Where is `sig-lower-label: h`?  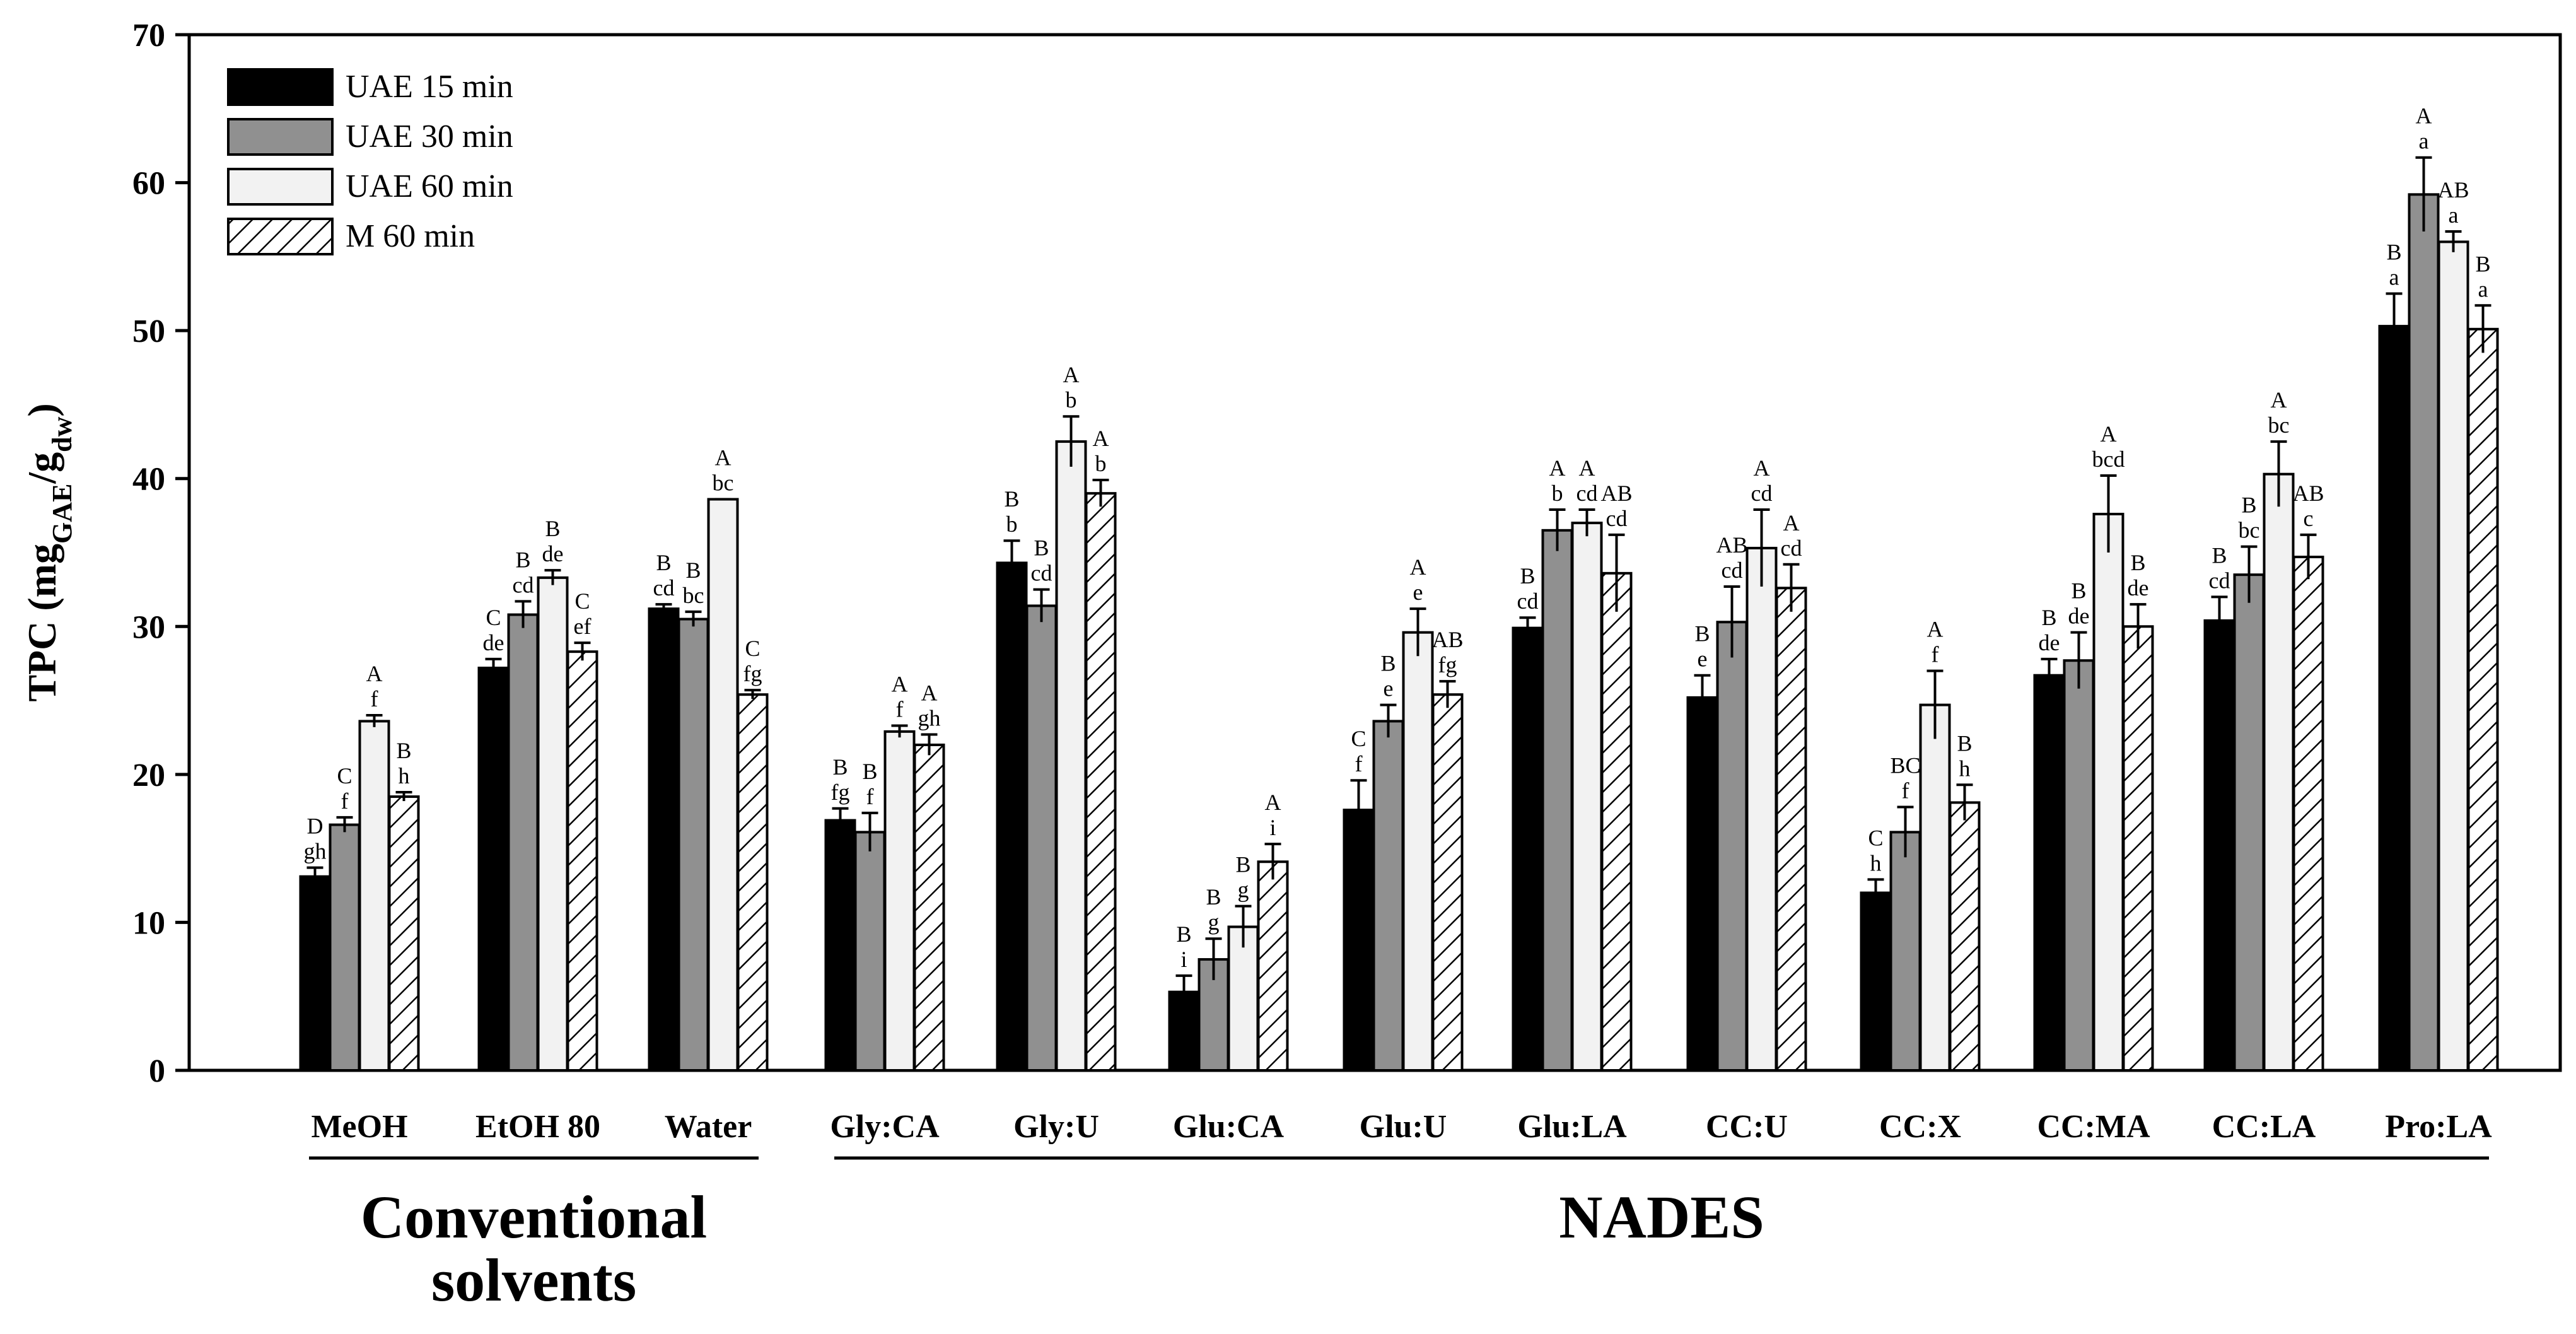 sig-lower-label: h is located at coordinates (1965, 768).